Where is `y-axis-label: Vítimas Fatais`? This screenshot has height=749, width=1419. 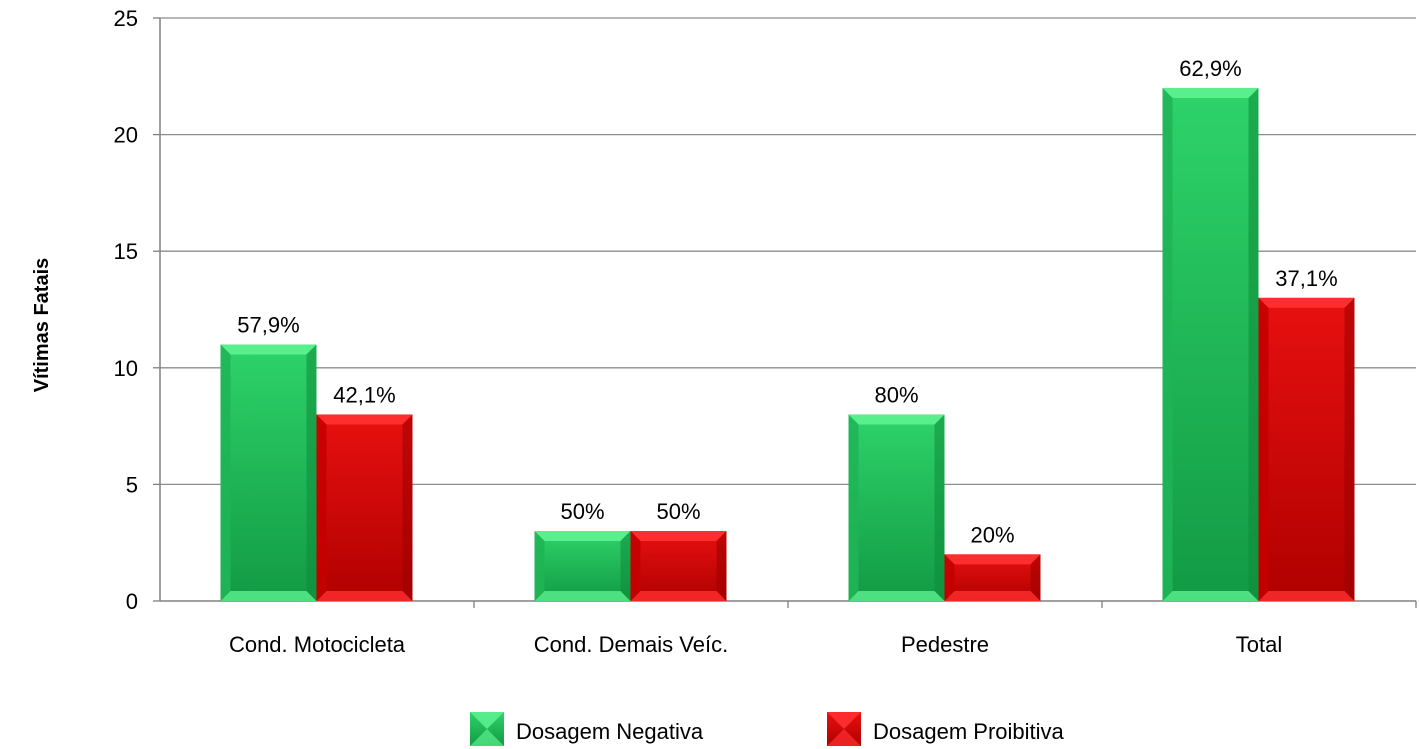
y-axis-label: Vítimas Fatais is located at coordinates (42, 325).